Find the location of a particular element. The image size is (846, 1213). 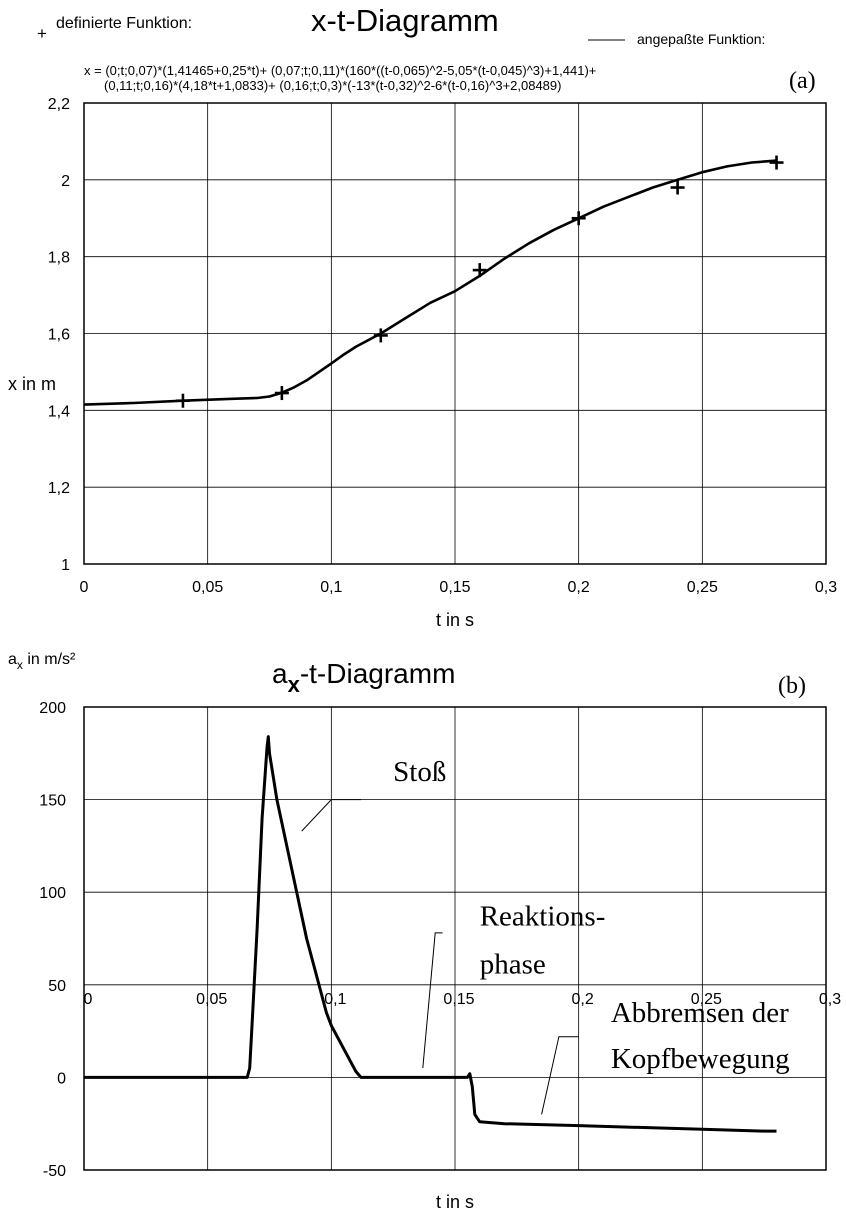

y-tick-label: 2 is located at coordinates (65, 181).